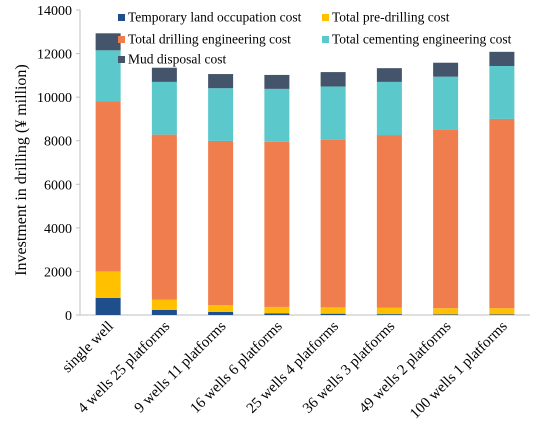 This screenshot has width=550, height=435. Describe the element at coordinates (215, 17) in the screenshot. I see `legend-label: Temporary land occupation cost` at that location.